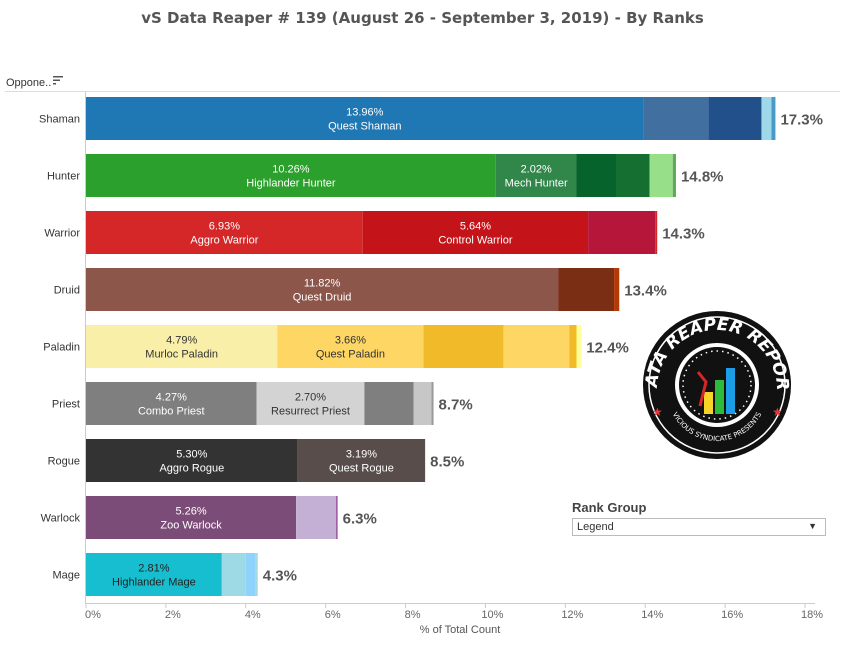  What do you see at coordinates (365, 113) in the screenshot?
I see `segment-value-label: 13.96%` at bounding box center [365, 113].